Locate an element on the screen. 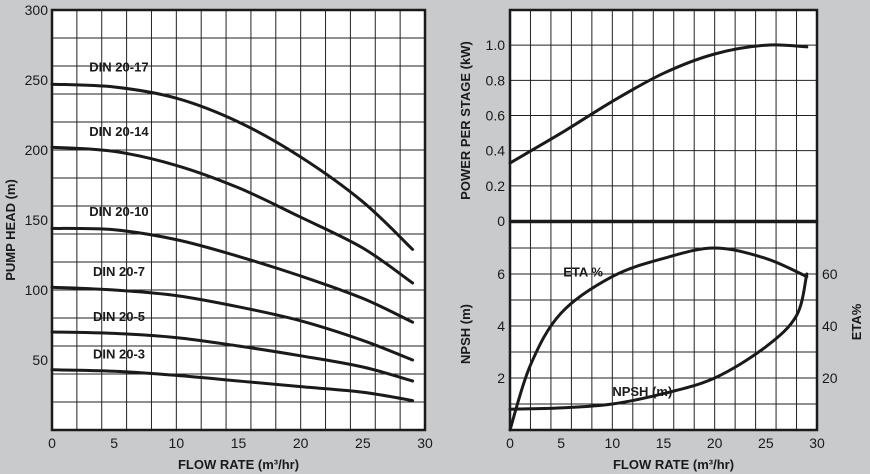 The width and height of the screenshot is (870, 474). pump-head-series-label: DIN 20-17 is located at coordinates (118, 67).